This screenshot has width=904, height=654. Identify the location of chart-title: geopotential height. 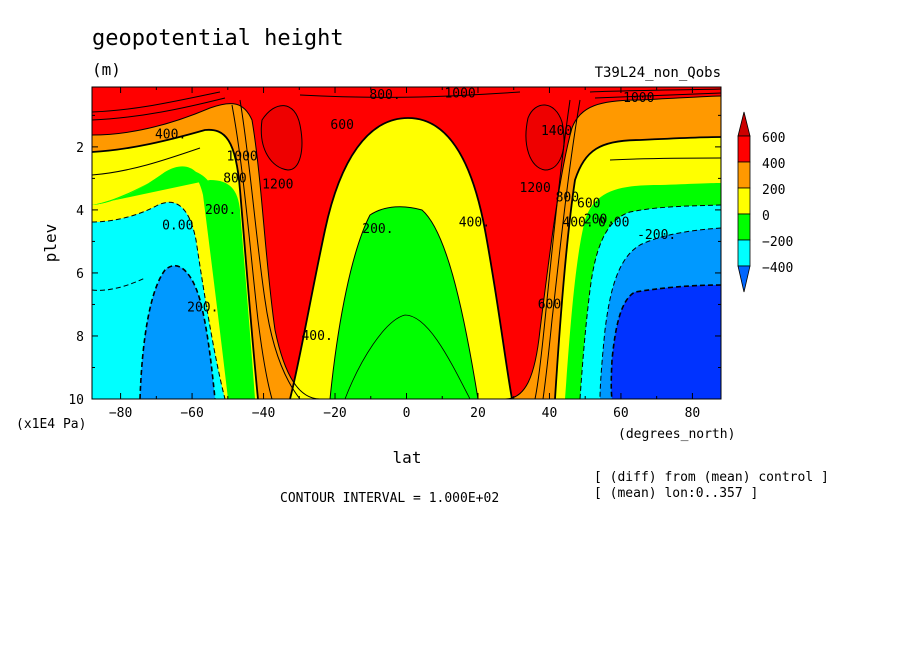
(218, 38).